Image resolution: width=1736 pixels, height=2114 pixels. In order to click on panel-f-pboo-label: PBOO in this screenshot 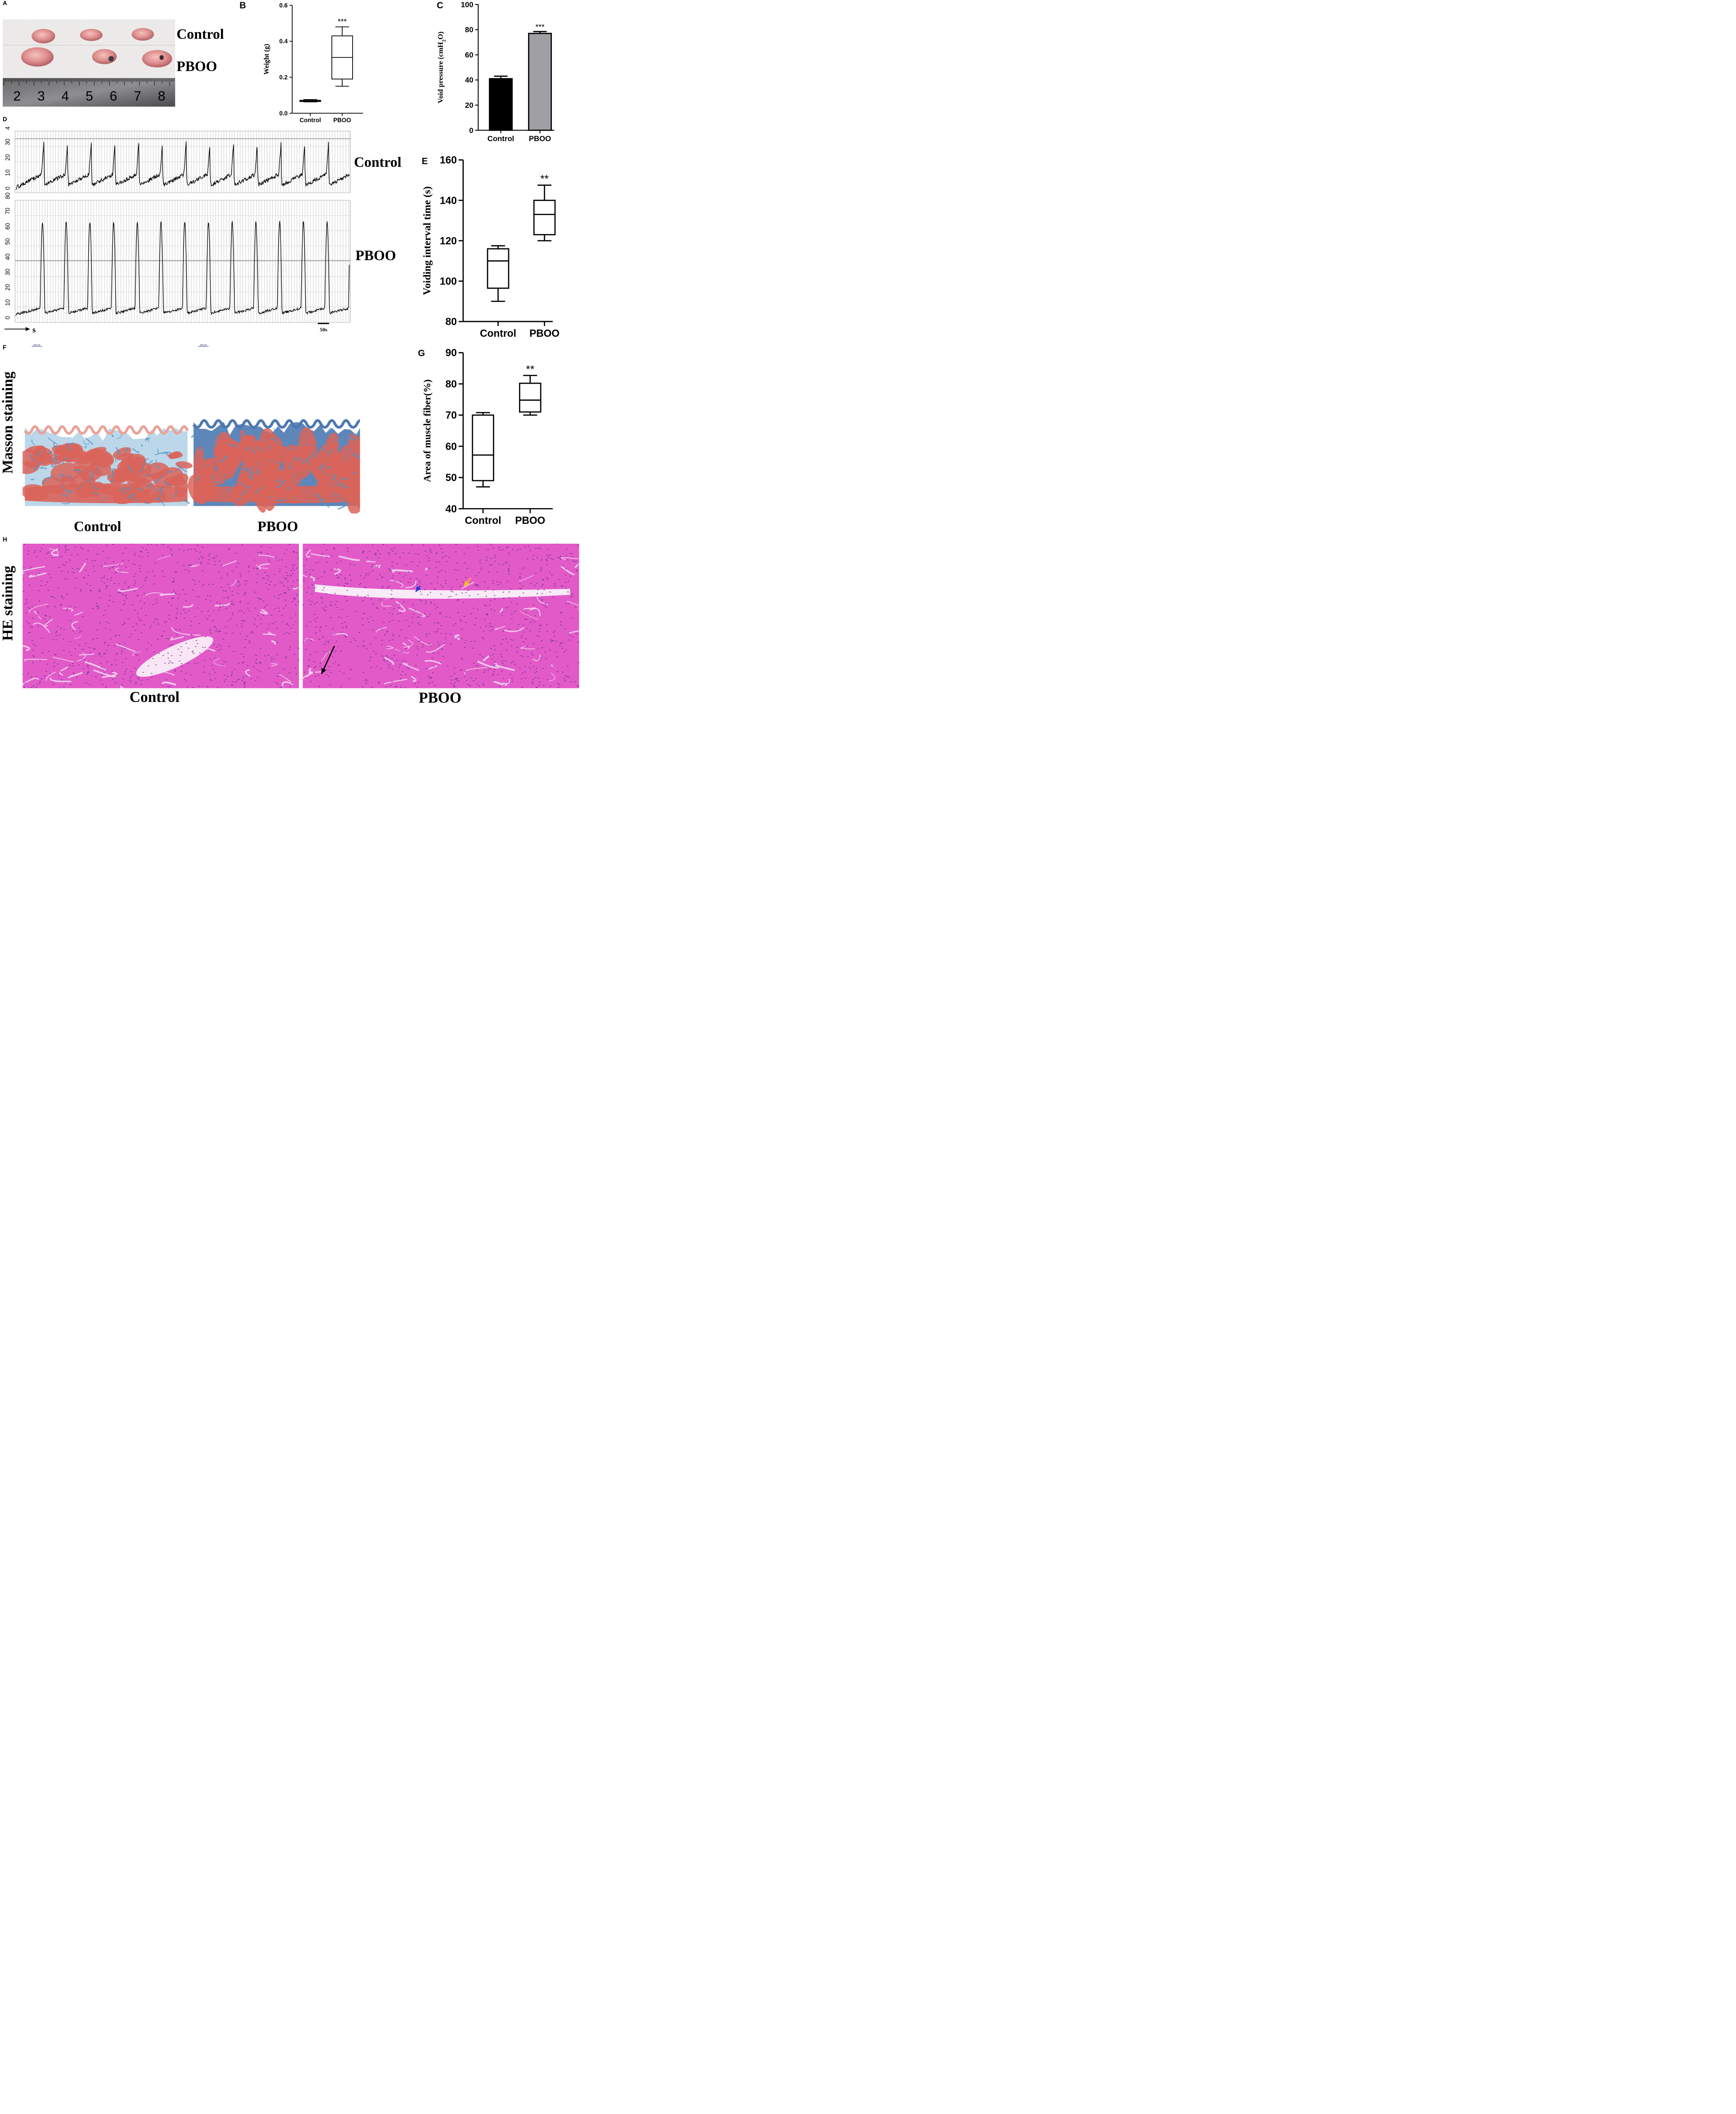, I will do `click(278, 526)`.